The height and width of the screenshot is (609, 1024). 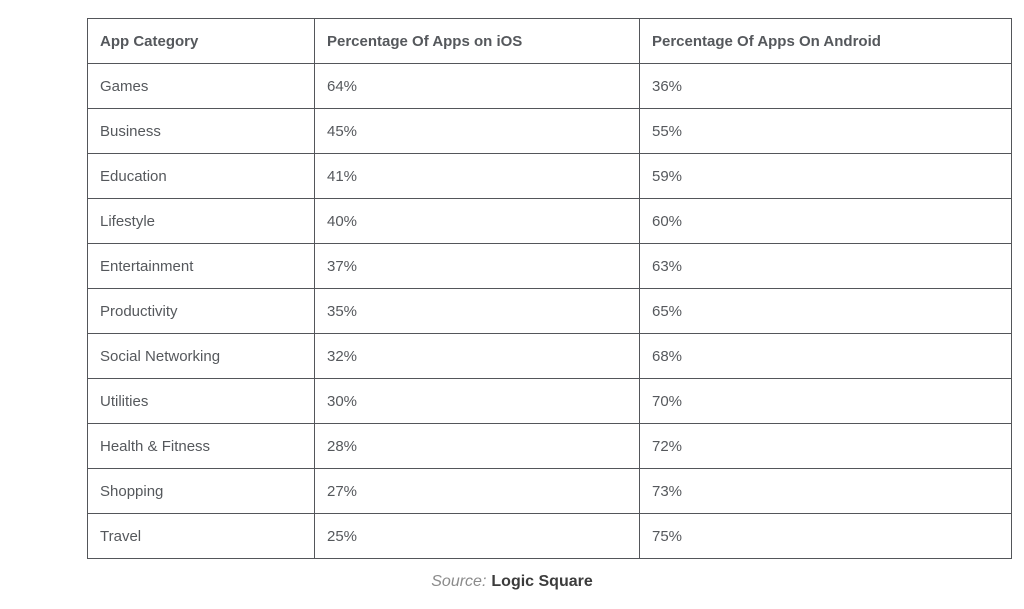 I want to click on cell-android: 73%, so click(x=825, y=491).